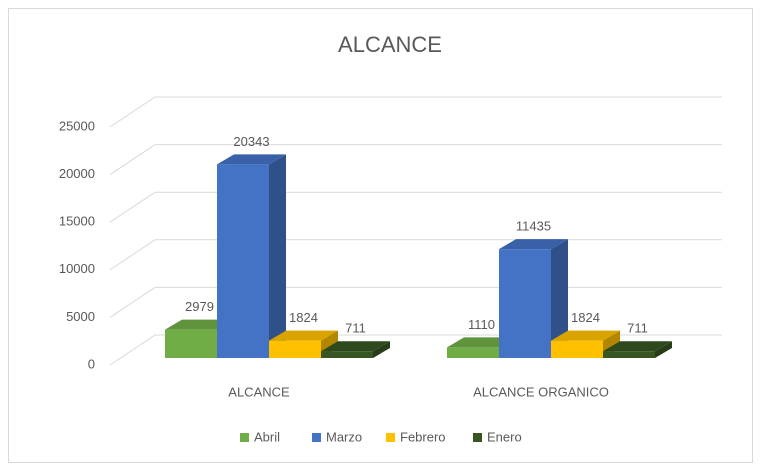 This screenshot has height=465, width=762. What do you see at coordinates (533, 226) in the screenshot?
I see `data-label: 11435` at bounding box center [533, 226].